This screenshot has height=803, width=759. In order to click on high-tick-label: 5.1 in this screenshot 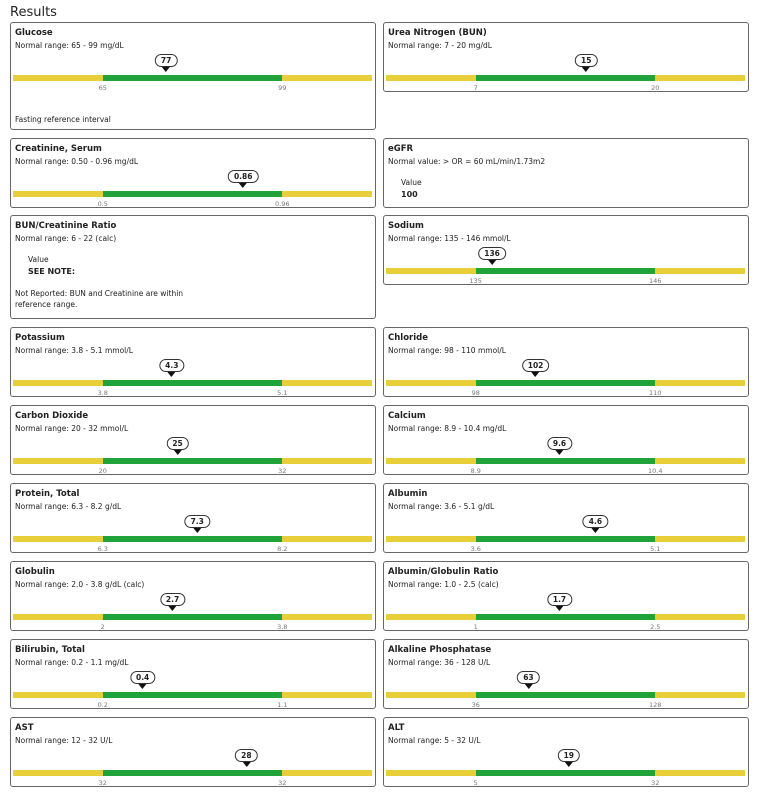, I will do `click(655, 549)`.